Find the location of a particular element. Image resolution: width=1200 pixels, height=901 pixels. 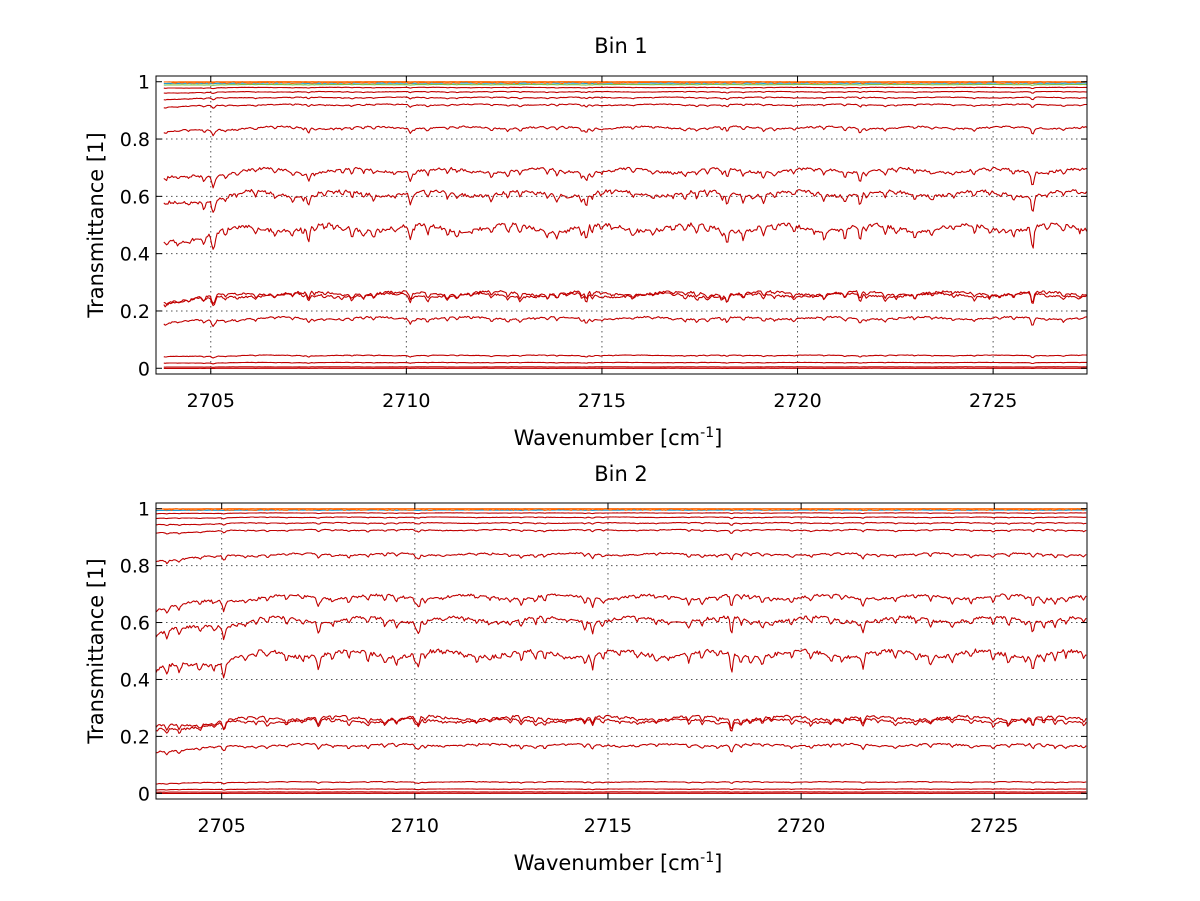

chart-title: Bin 2 is located at coordinates (621, 474).